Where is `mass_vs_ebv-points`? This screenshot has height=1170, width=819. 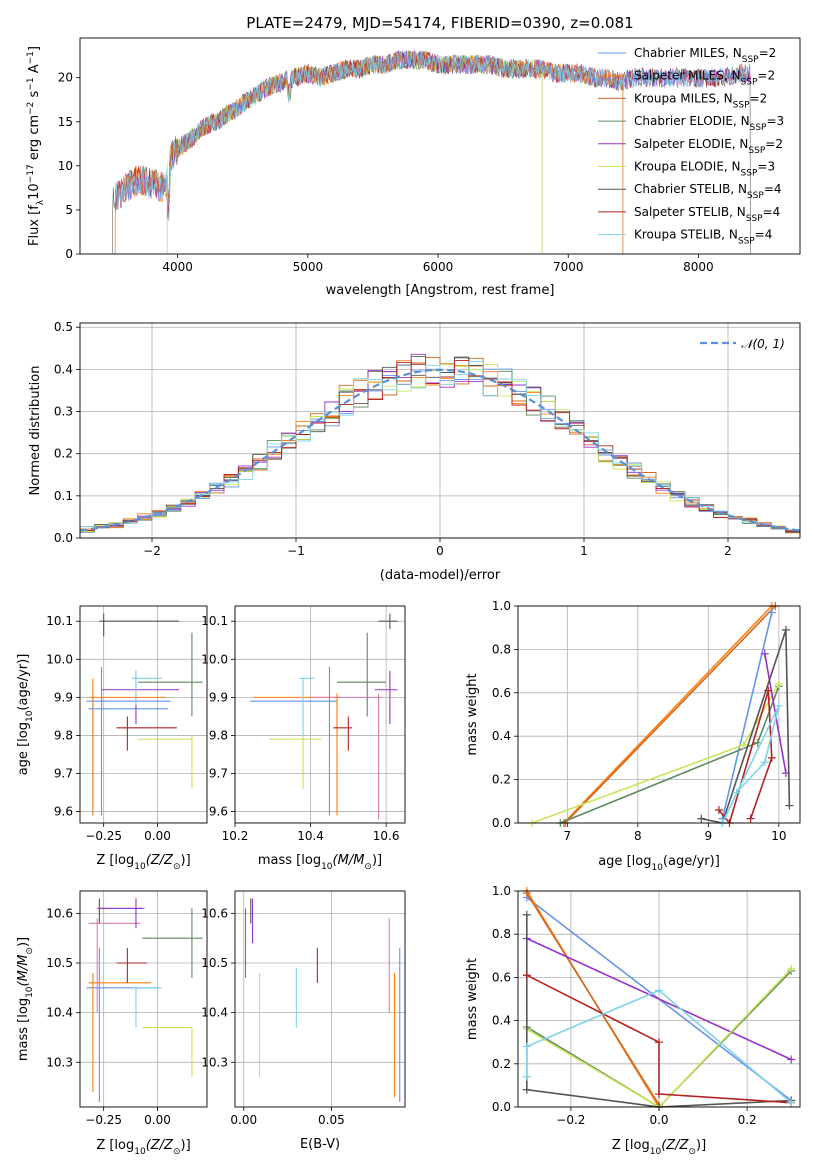 mass_vs_ebv-points is located at coordinates (322, 1000).